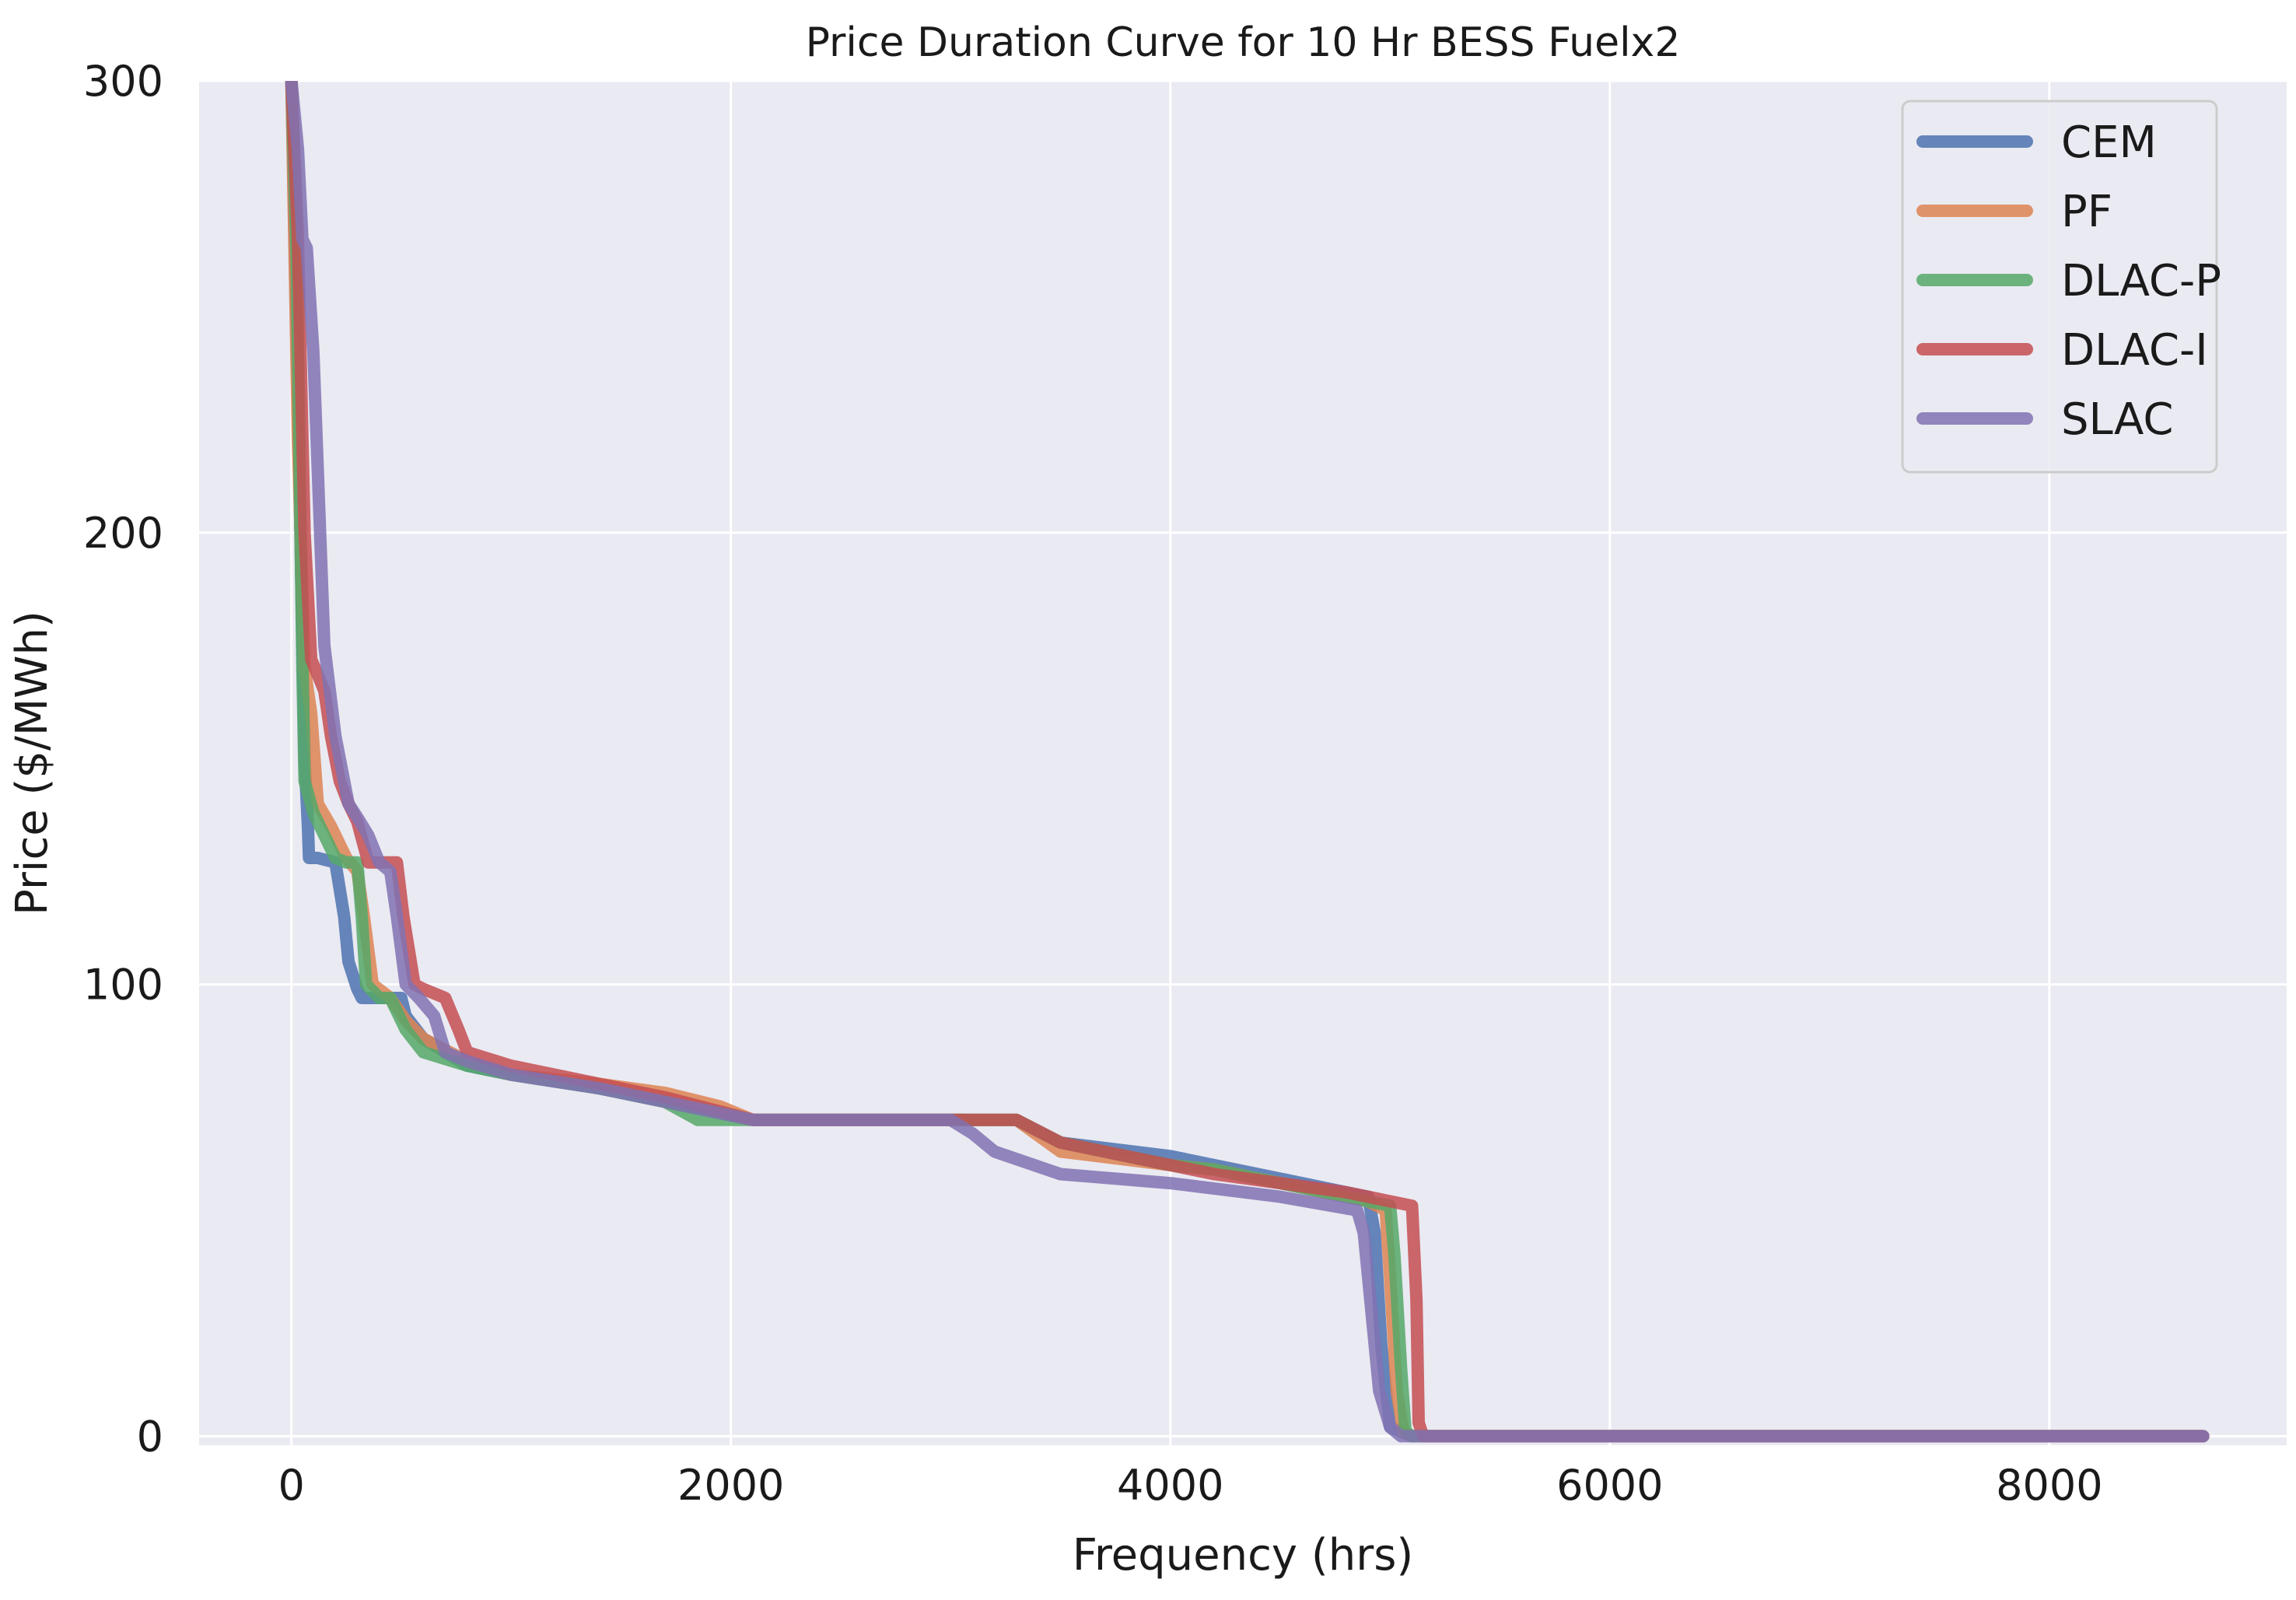 Image resolution: width=2296 pixels, height=1600 pixels. What do you see at coordinates (123, 81) in the screenshot?
I see `y-tick-label: 300` at bounding box center [123, 81].